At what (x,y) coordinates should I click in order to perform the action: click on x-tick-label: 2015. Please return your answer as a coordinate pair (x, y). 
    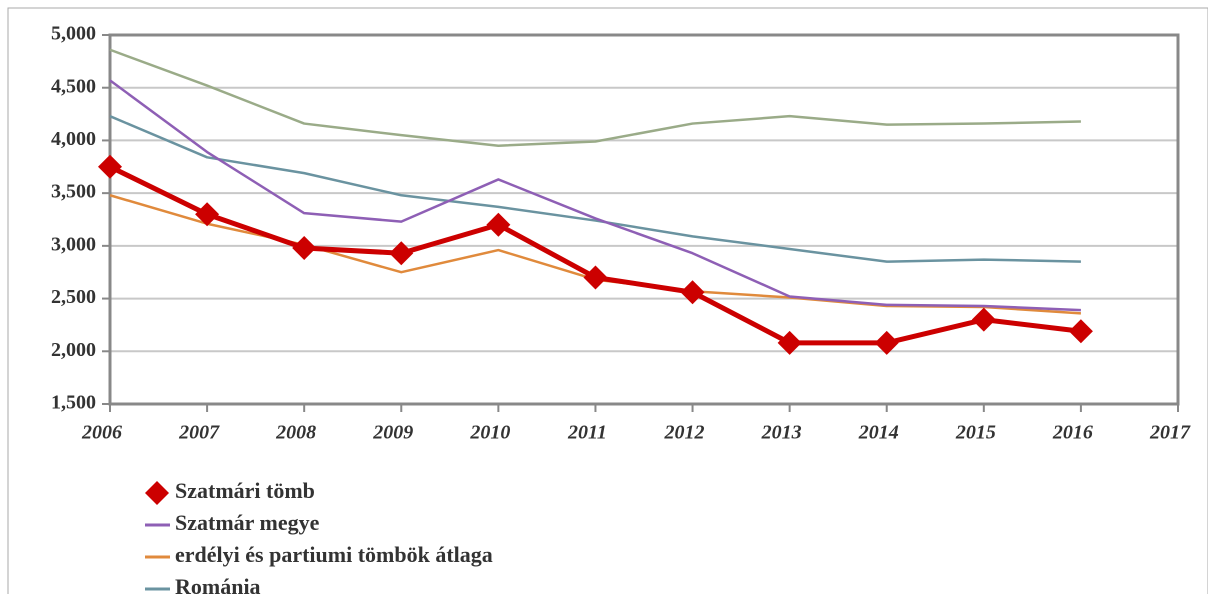
    Looking at the image, I should click on (975, 433).